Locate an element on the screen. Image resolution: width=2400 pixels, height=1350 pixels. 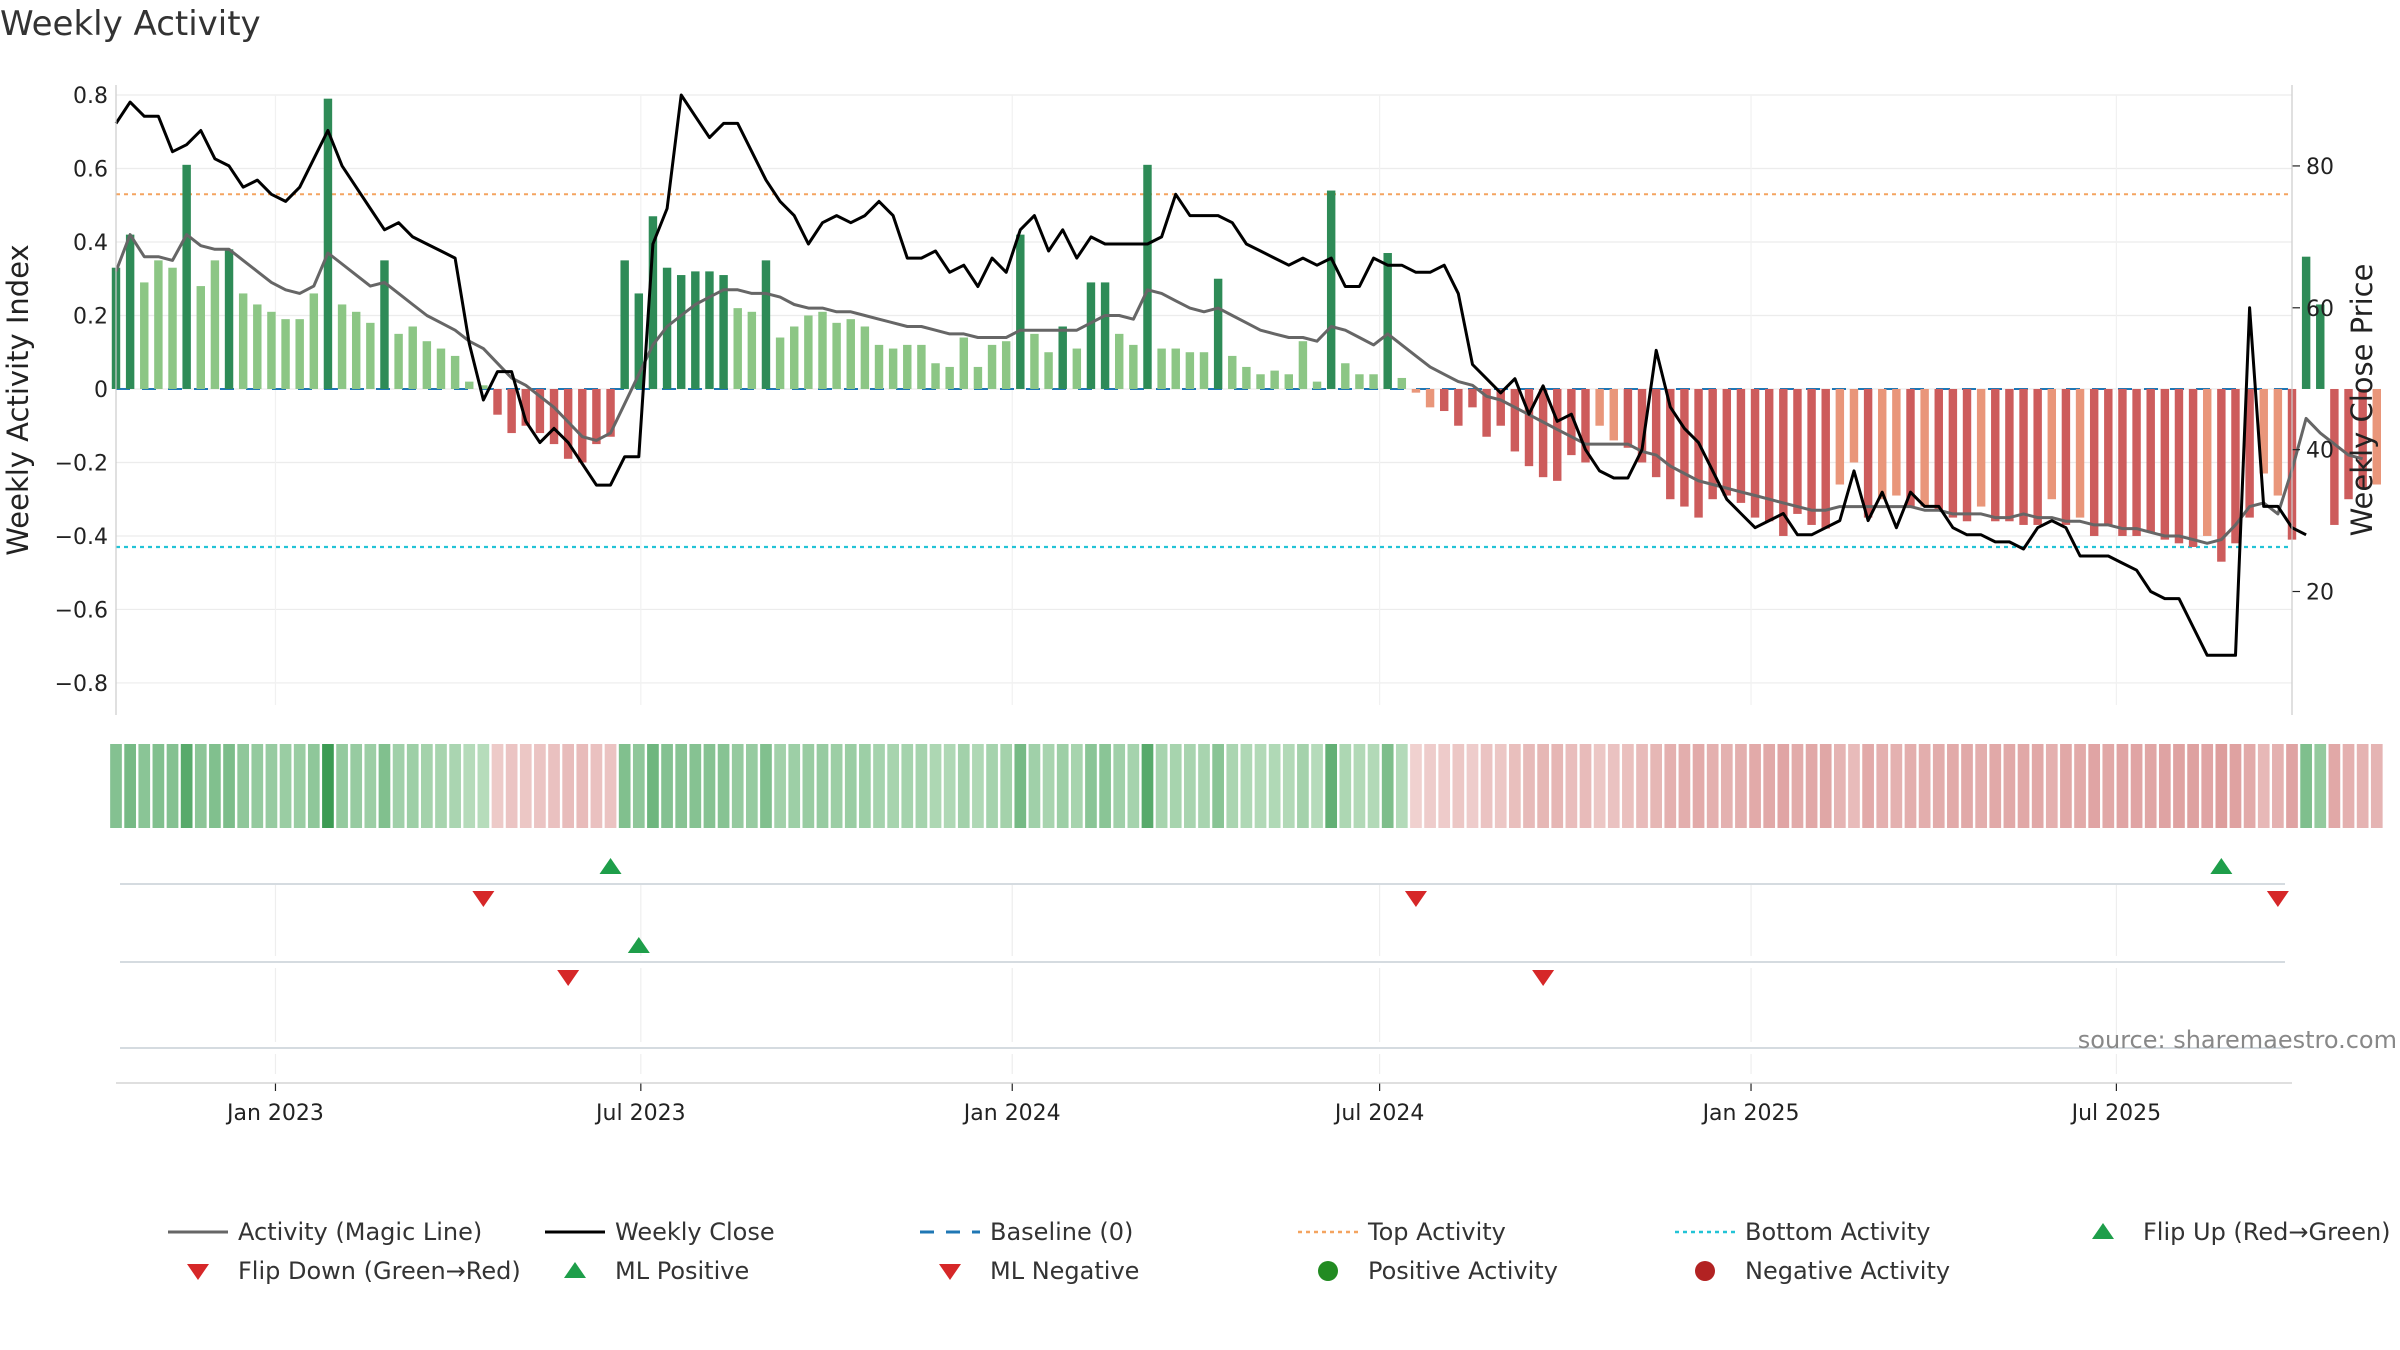
legend-swatch-negative-dot is located at coordinates (1705, 1271).